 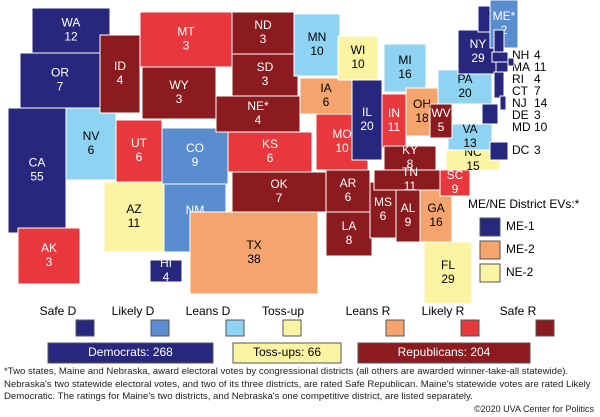 What do you see at coordinates (37, 177) in the screenshot?
I see `state-ev: 55` at bounding box center [37, 177].